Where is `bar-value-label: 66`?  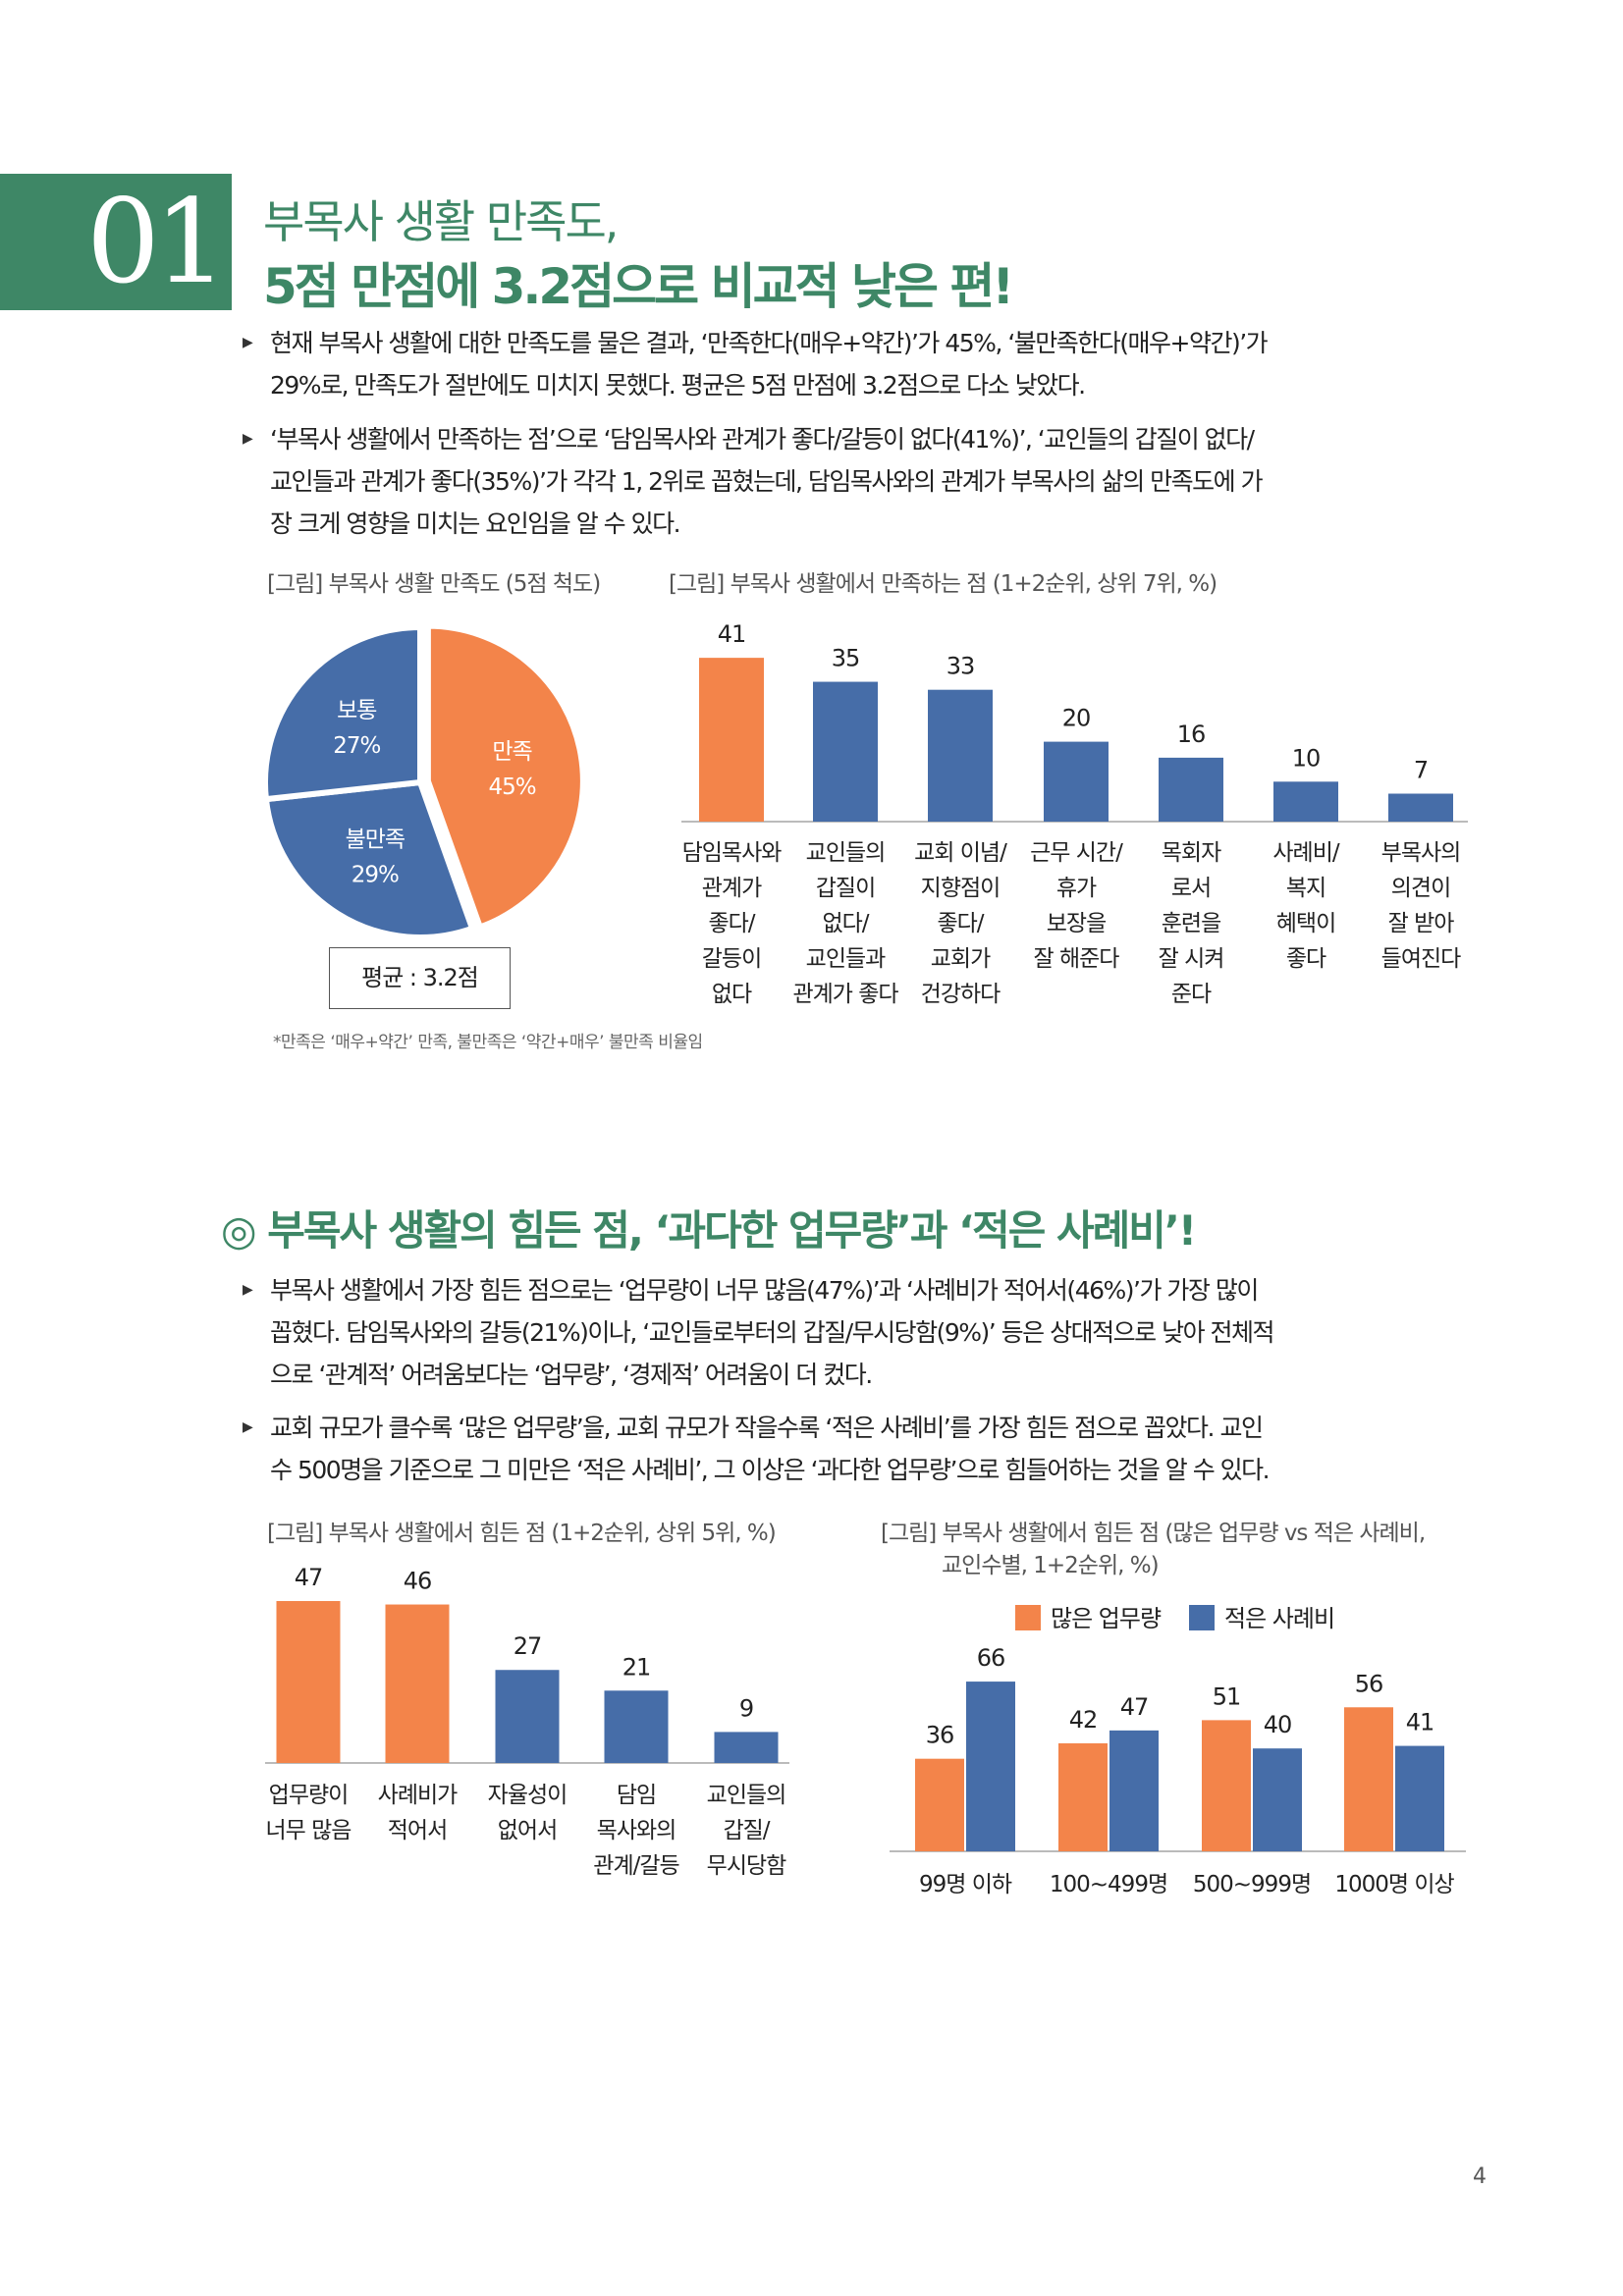
bar-value-label: 66 is located at coordinates (991, 1658).